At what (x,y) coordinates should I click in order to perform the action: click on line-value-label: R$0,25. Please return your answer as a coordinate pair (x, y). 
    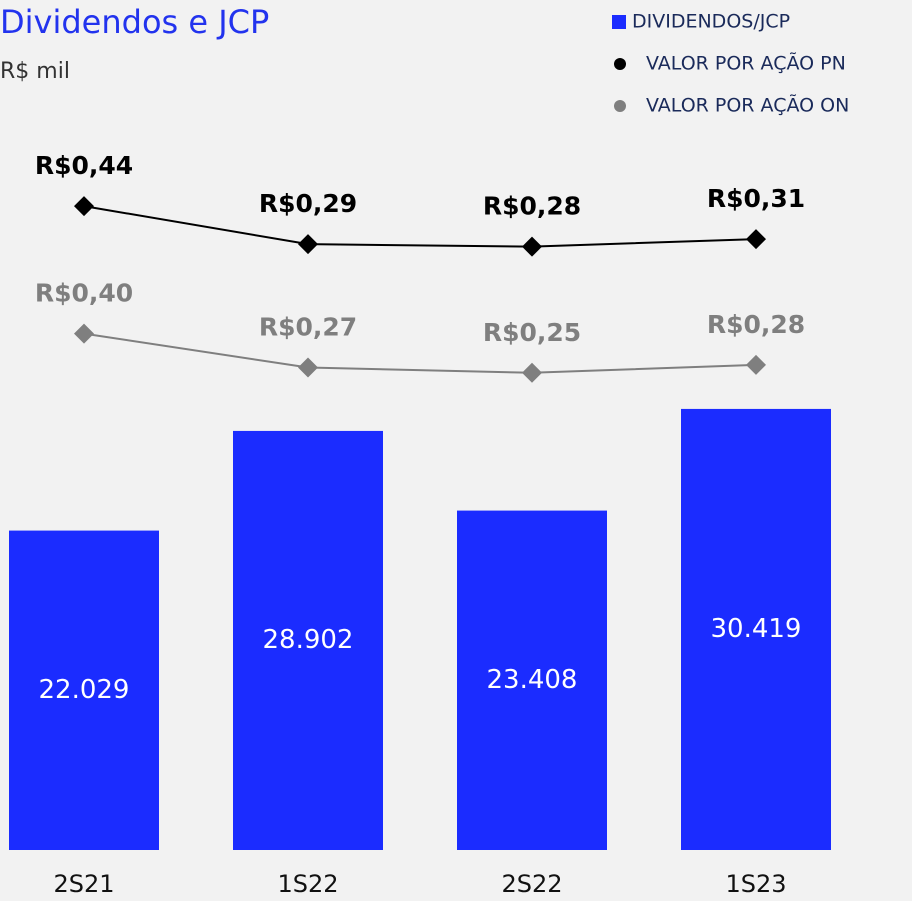
    Looking at the image, I should click on (532, 332).